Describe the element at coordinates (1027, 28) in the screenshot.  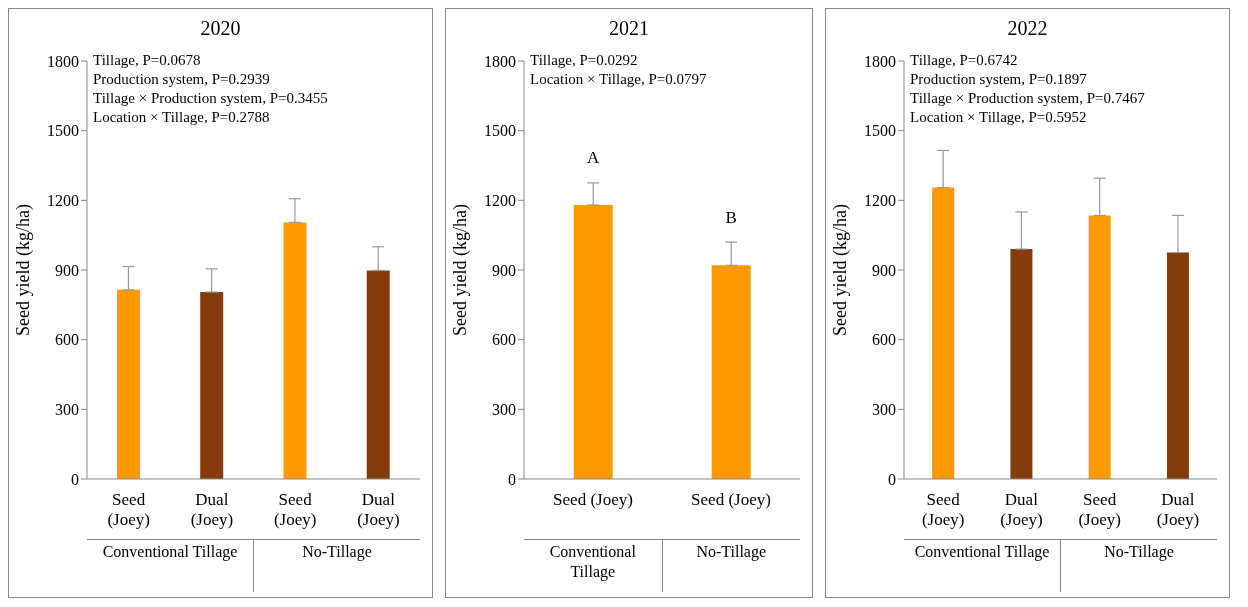
I see `chart-title: 2022` at that location.